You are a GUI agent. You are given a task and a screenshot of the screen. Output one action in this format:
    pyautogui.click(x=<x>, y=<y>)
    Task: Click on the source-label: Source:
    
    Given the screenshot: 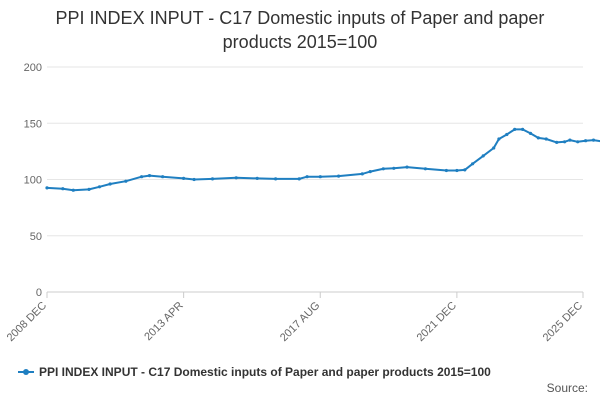 What is the action you would take?
    pyautogui.click(x=567, y=388)
    